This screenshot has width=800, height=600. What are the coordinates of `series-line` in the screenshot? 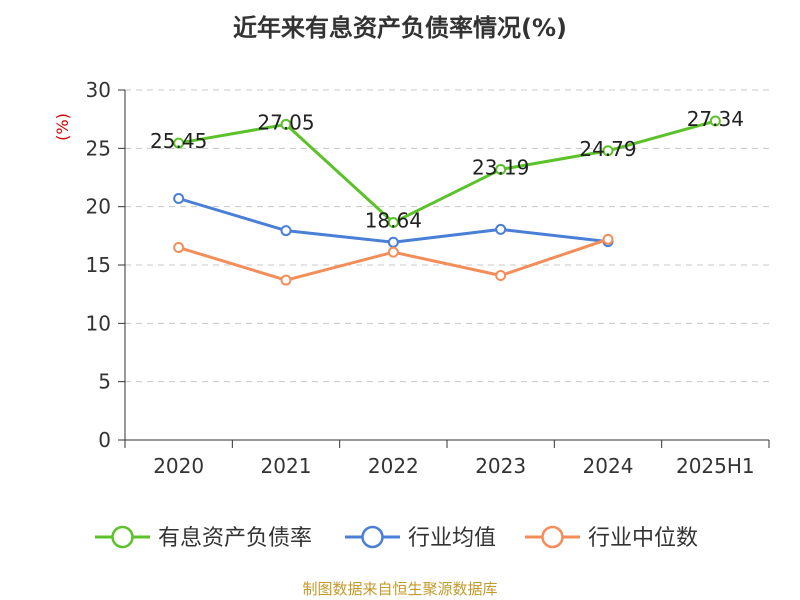 It's located at (447, 172).